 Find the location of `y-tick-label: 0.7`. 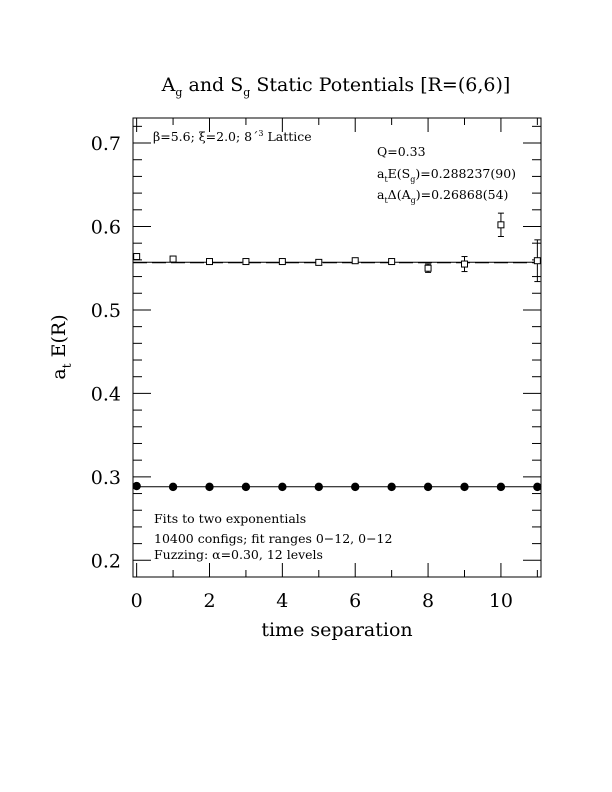

y-tick-label: 0.7 is located at coordinates (106, 144).